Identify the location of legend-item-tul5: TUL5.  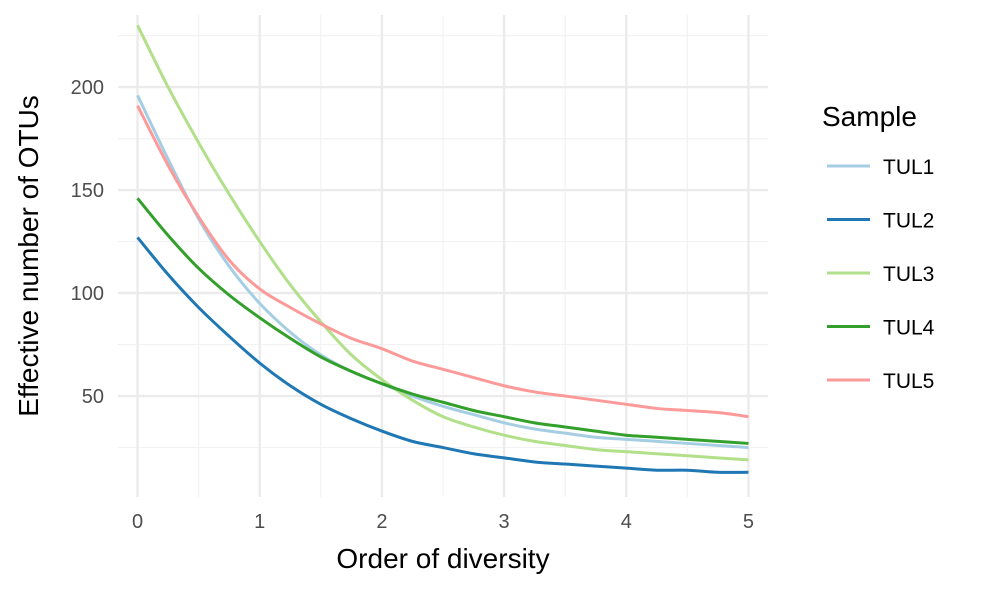
(880, 381).